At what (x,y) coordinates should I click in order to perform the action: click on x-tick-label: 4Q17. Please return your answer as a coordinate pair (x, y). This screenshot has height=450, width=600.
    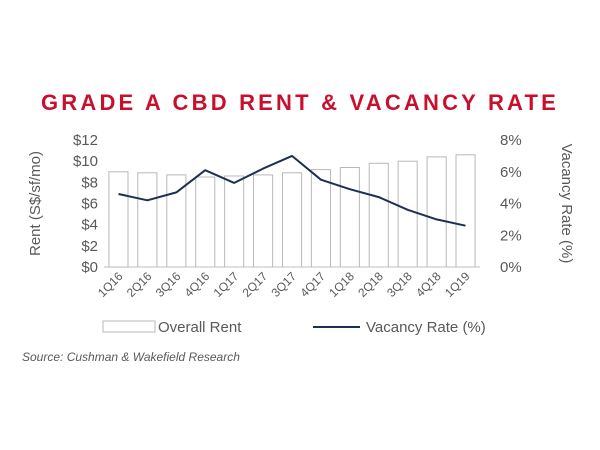
    Looking at the image, I should click on (312, 284).